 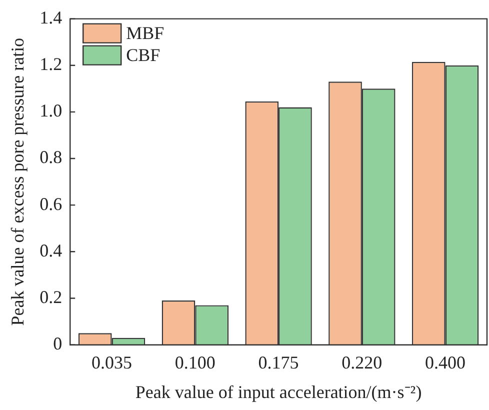 I want to click on y-tick-label: 1.4, so click(x=51, y=18).